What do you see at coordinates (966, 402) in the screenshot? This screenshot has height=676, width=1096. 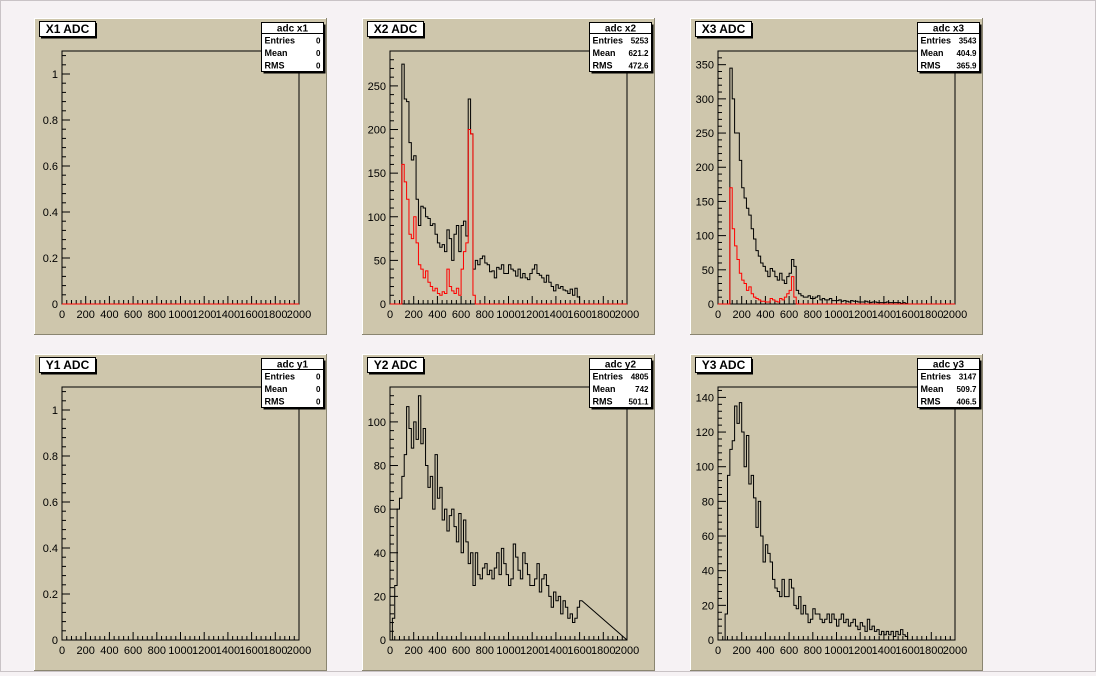 I see `stats-value: 406.5` at bounding box center [966, 402].